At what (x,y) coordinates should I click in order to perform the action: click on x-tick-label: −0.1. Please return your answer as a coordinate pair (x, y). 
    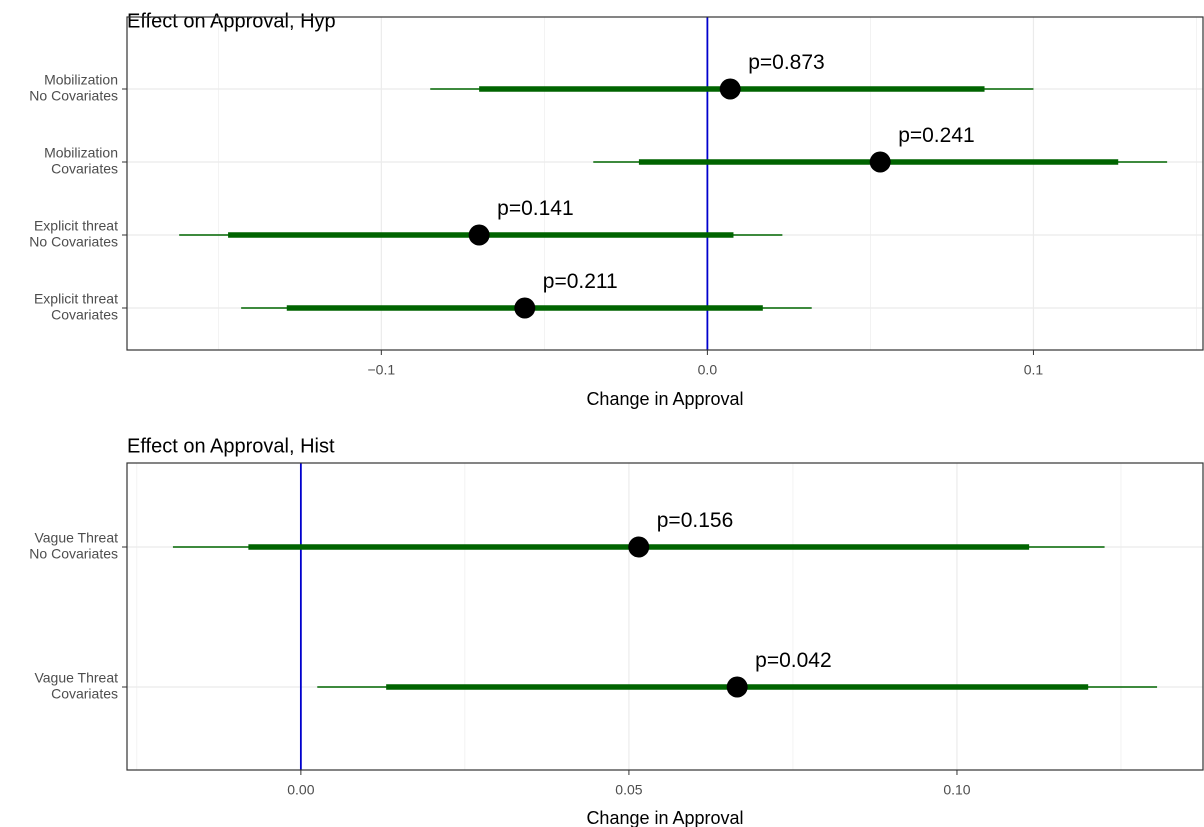
    Looking at the image, I should click on (382, 370).